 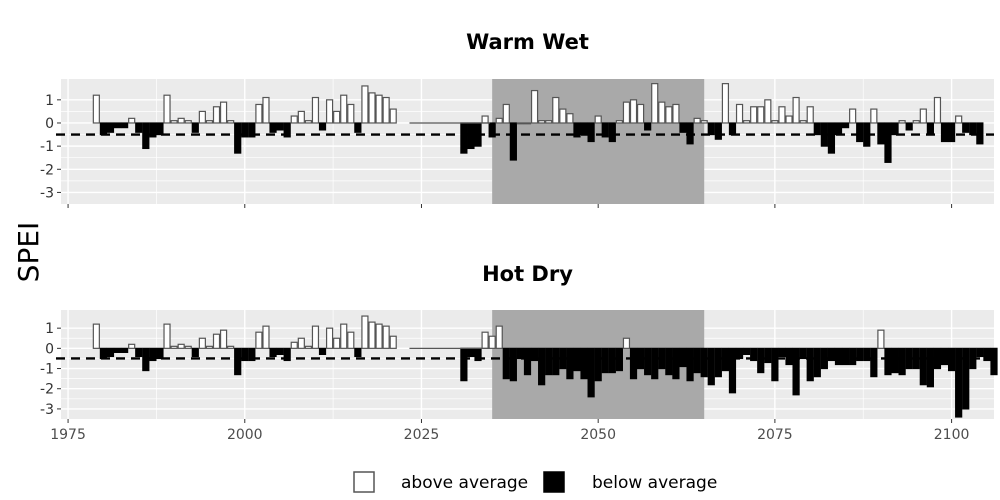 What do you see at coordinates (174, 347) in the screenshot?
I see `bar-1990` at bounding box center [174, 347].